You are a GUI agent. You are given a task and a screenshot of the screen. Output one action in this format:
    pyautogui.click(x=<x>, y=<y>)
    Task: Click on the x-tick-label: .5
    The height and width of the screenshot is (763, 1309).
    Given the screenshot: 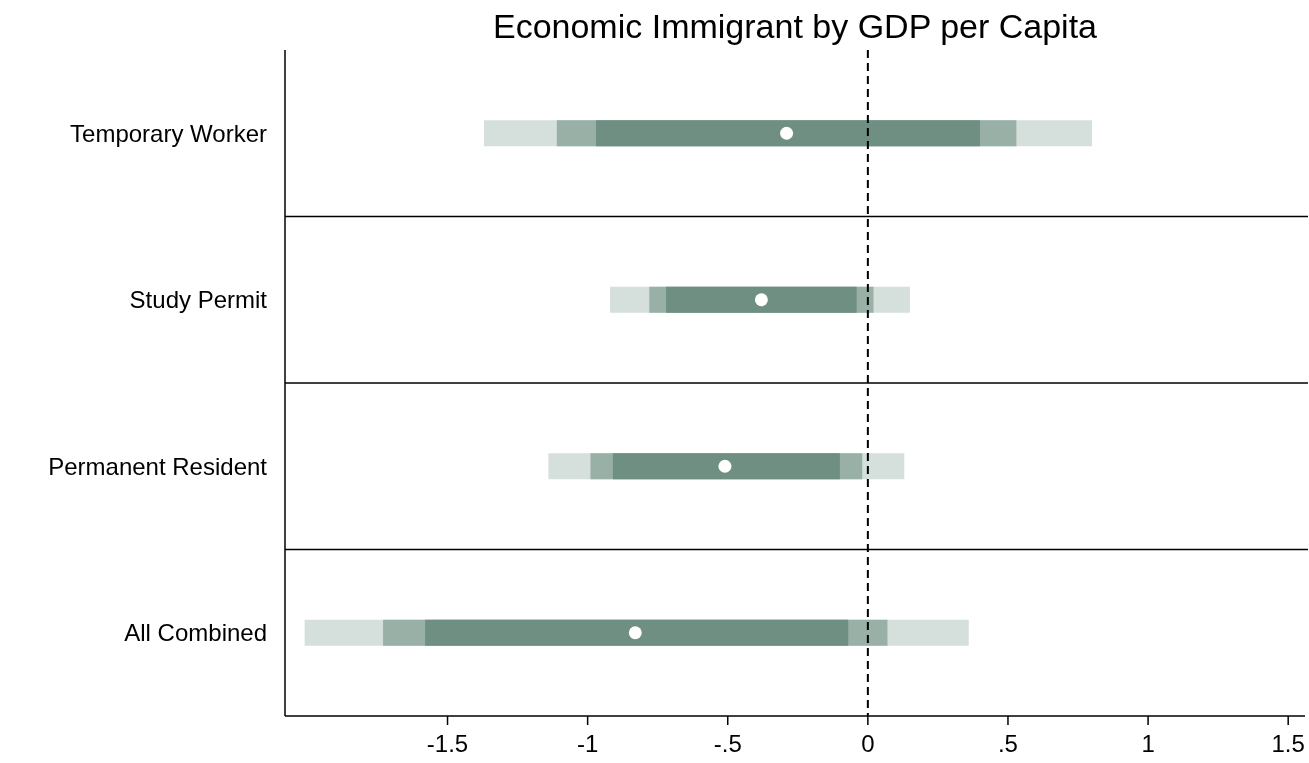 What is the action you would take?
    pyautogui.click(x=1007, y=743)
    